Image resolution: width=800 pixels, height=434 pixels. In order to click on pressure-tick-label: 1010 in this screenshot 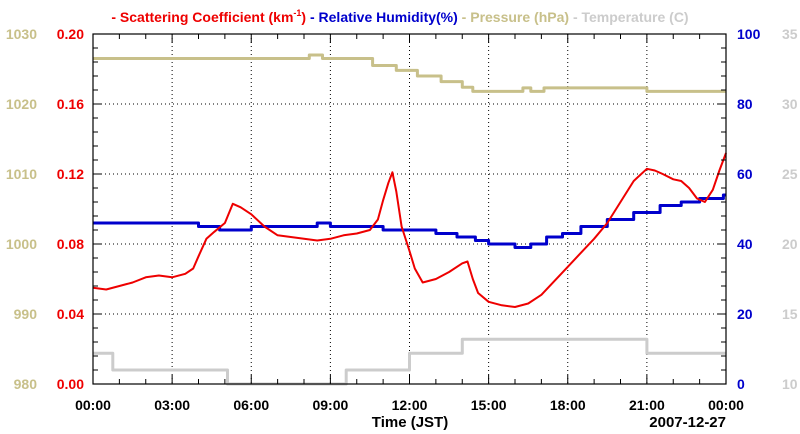, I will do `click(21, 174)`.